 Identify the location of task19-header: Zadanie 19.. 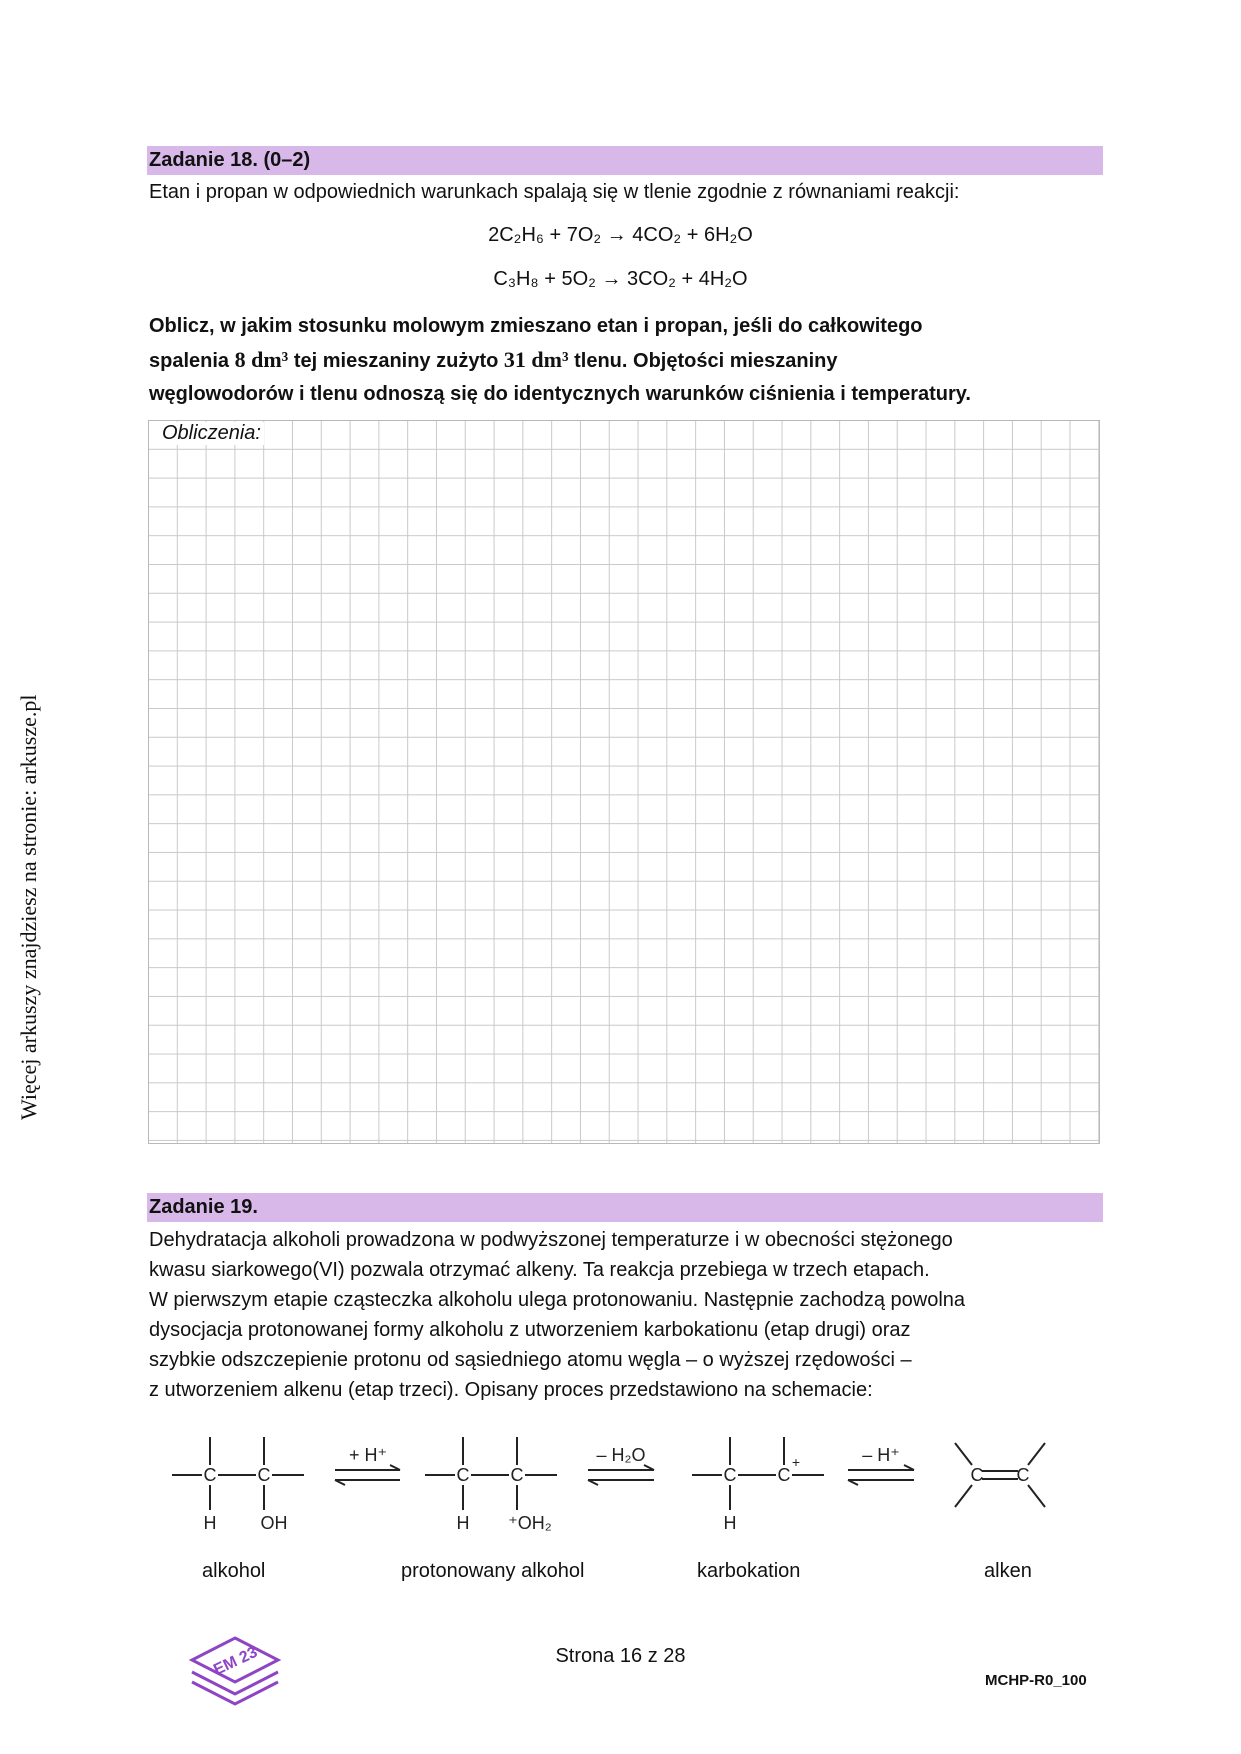
(625, 1207).